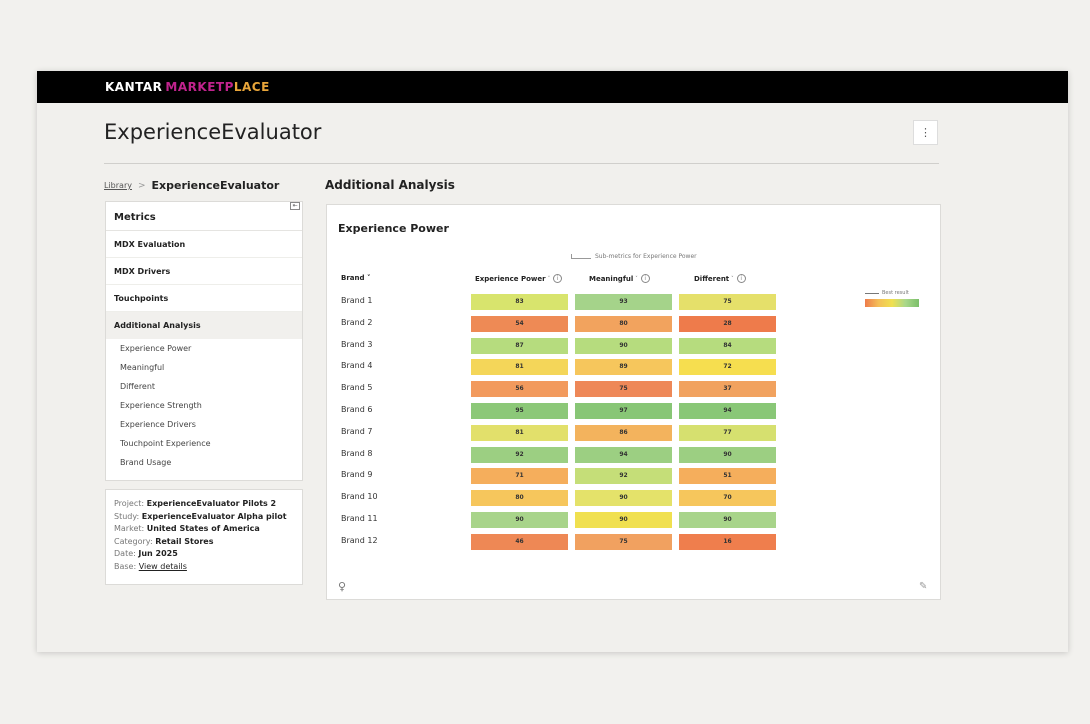 Image resolution: width=1090 pixels, height=724 pixels. What do you see at coordinates (146, 462) in the screenshot?
I see `sidebar-subitem-brand-usage: Brand Usage` at bounding box center [146, 462].